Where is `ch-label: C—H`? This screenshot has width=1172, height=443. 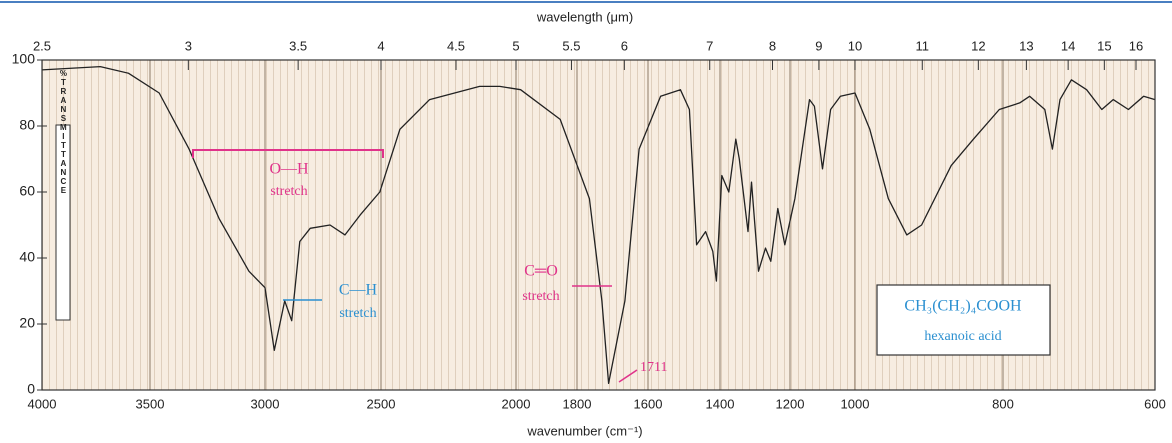 ch-label: C—H is located at coordinates (358, 290).